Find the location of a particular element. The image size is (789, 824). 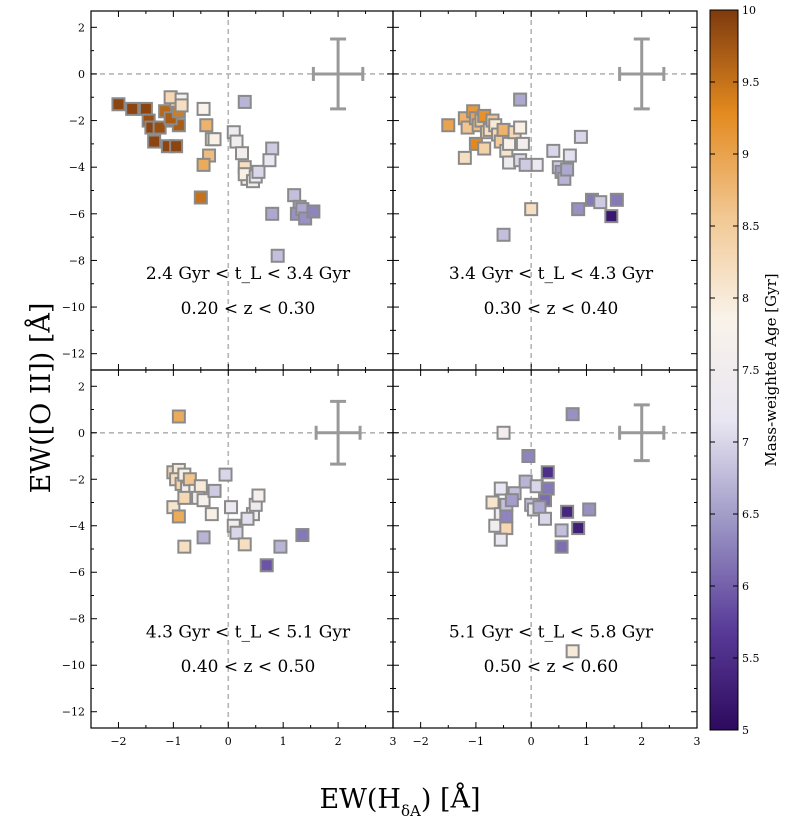

x-axis-title: EW(HδA) [Å] is located at coordinates (399, 801).